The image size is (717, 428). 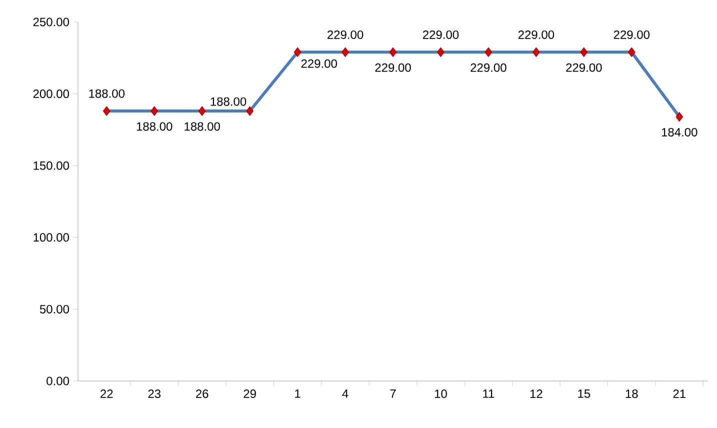 I want to click on x-tick-label: 4, so click(x=345, y=394).